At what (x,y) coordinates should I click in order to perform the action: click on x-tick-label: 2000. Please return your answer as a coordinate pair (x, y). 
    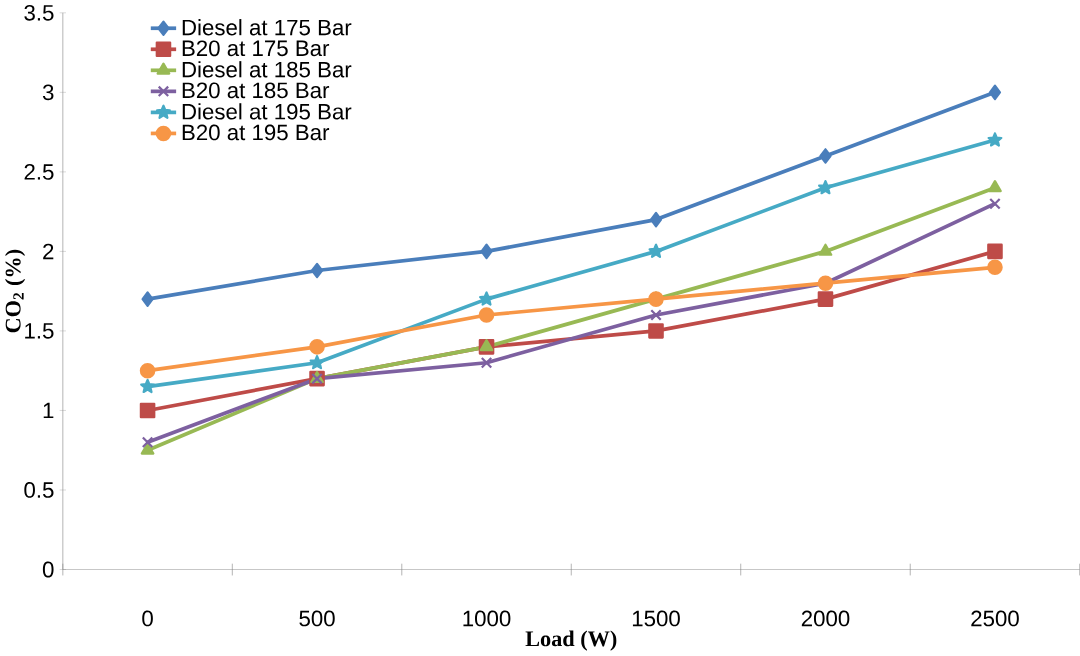
    Looking at the image, I should click on (825, 618).